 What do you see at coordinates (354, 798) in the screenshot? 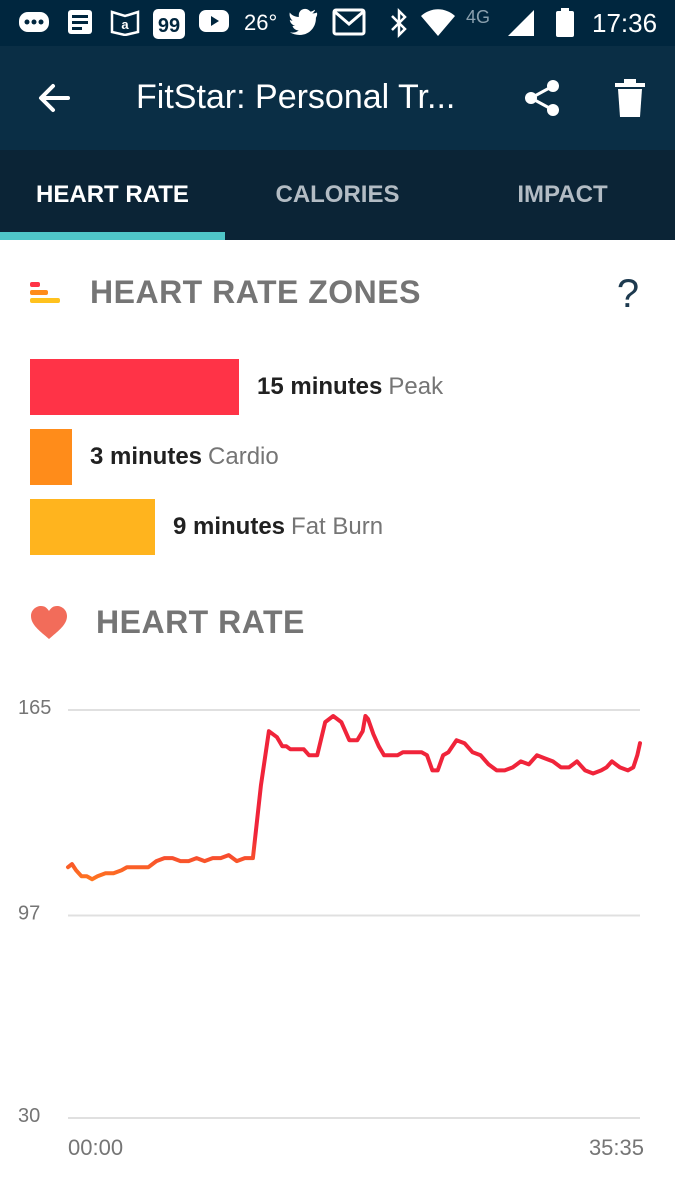
I see `heart-rate-series-line` at bounding box center [354, 798].